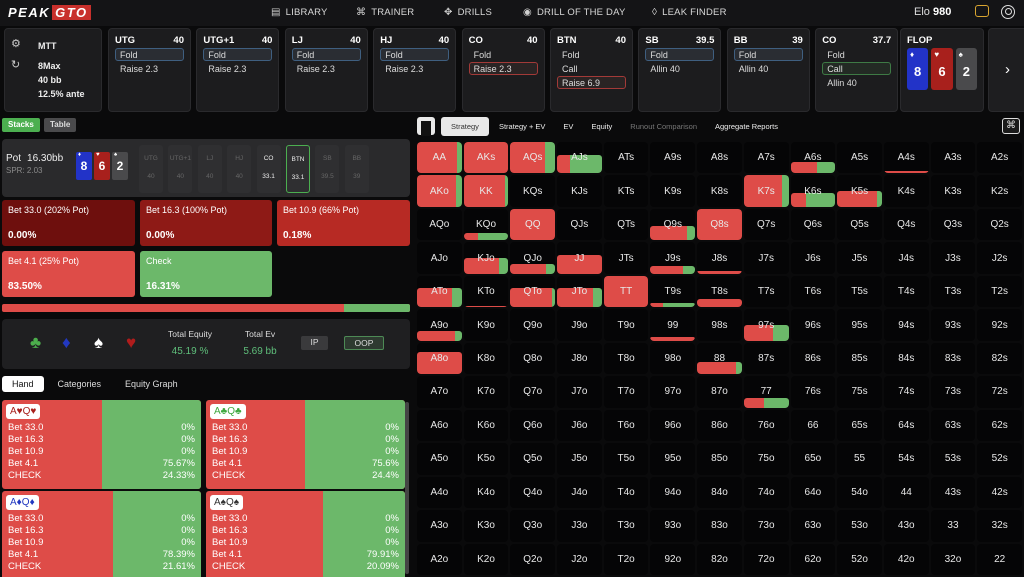  What do you see at coordinates (626, 559) in the screenshot?
I see `hand-cell-T2o: T2o` at bounding box center [626, 559].